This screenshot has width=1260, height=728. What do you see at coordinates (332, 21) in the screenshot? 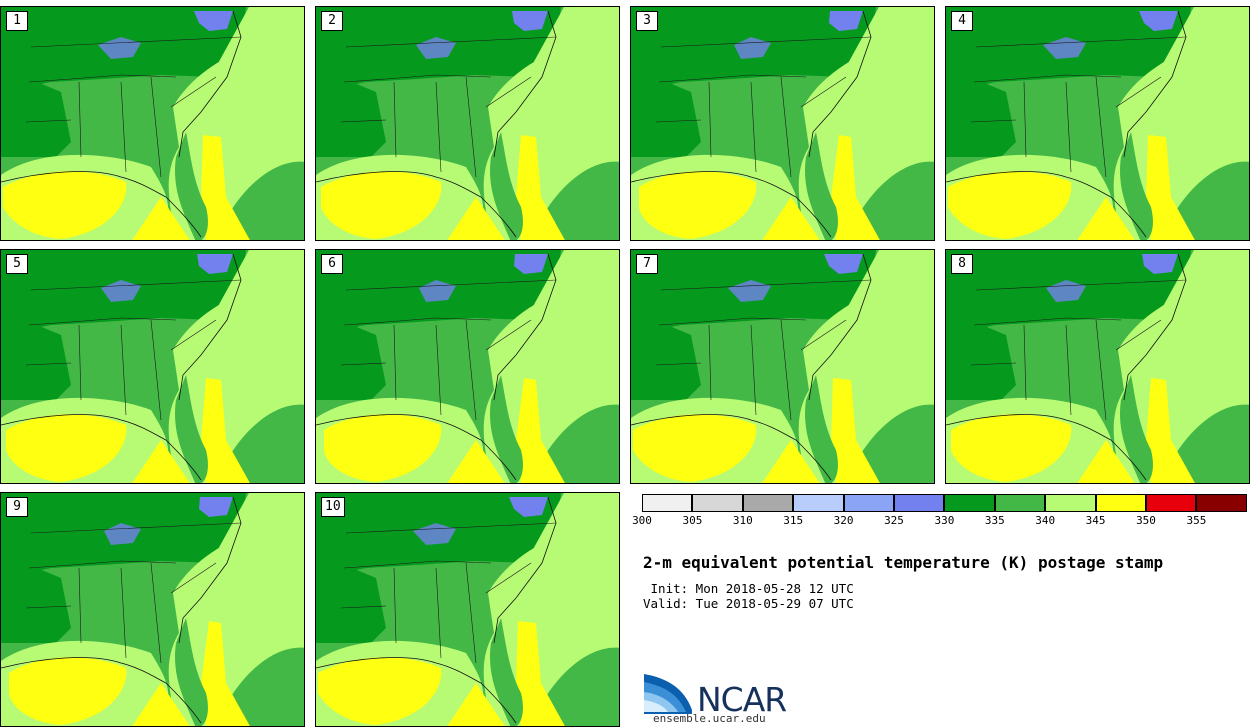
I see `stamp-label: 2` at bounding box center [332, 21].